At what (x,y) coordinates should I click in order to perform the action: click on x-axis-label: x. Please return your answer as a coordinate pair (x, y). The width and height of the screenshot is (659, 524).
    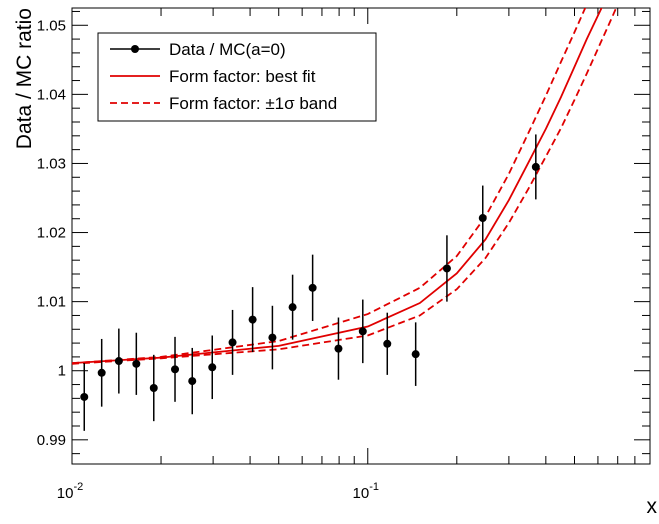
    Looking at the image, I should click on (652, 506).